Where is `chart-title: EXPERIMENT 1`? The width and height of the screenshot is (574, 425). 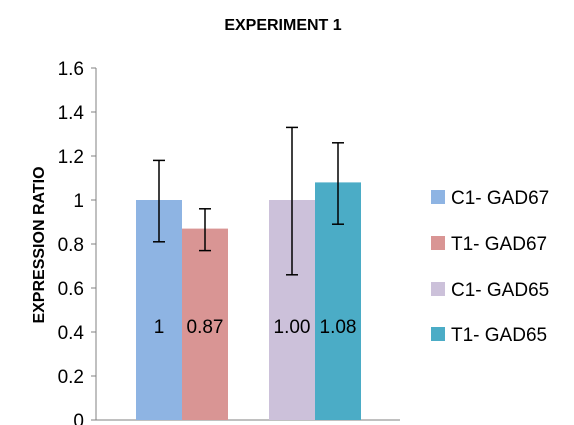
chart-title: EXPERIMENT 1 is located at coordinates (282, 25).